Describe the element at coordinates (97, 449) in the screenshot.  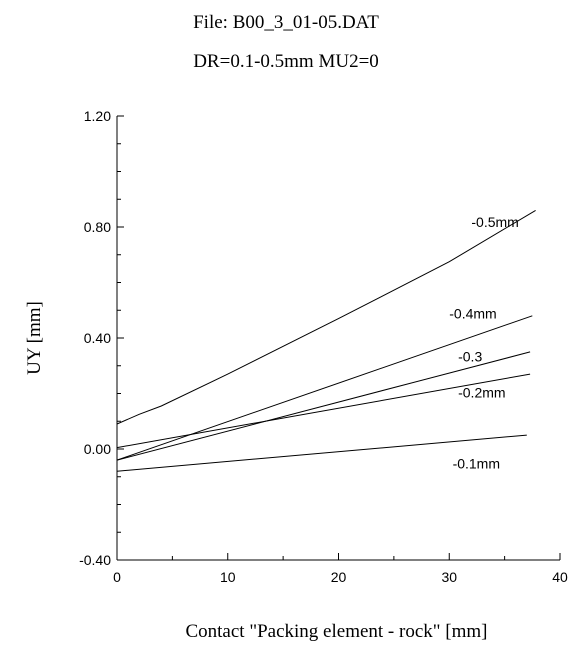
I see `y-tick-label: 0.00` at that location.